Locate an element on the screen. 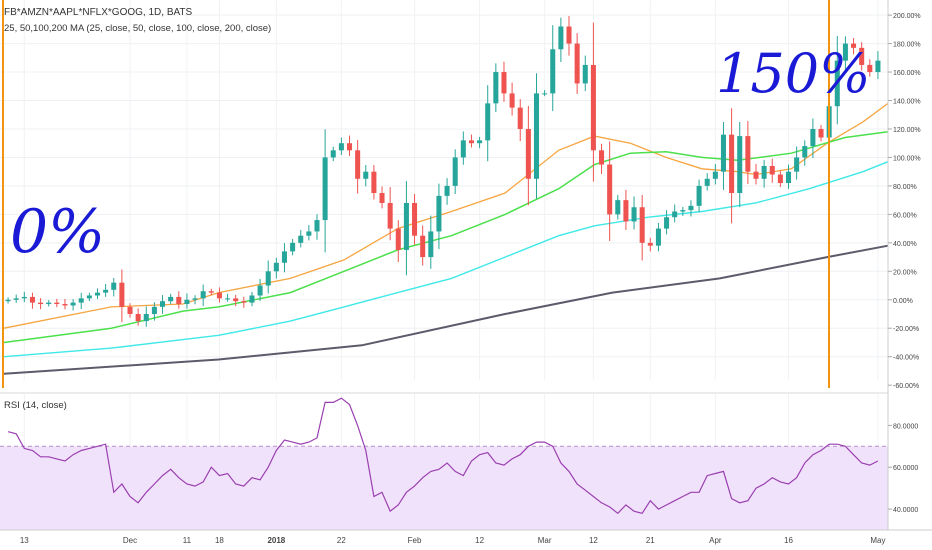 The width and height of the screenshot is (932, 550). time-tick-label: 16 is located at coordinates (788, 540).